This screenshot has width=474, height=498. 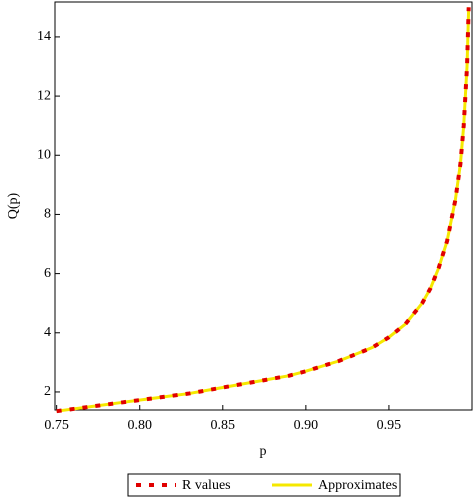 I want to click on y-tick-label: 4, so click(x=47, y=332).